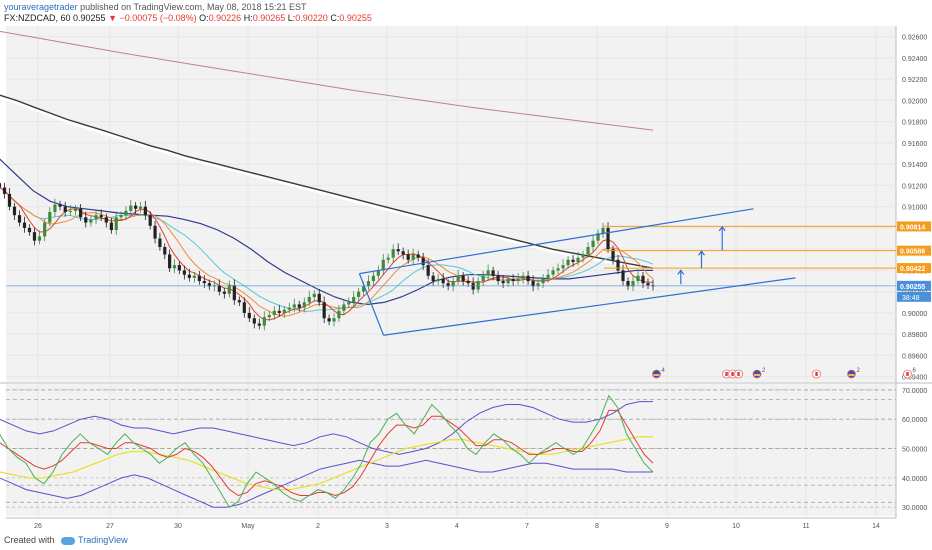  What do you see at coordinates (204, 18) in the screenshot?
I see `open-label: O:` at bounding box center [204, 18].